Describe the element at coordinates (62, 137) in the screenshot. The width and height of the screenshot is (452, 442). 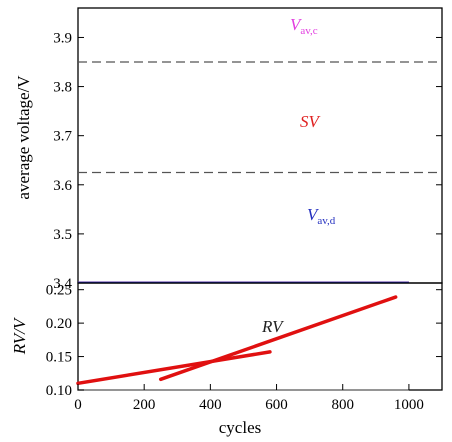
I see `top-y-tick-label-3: 3.7` at that location.